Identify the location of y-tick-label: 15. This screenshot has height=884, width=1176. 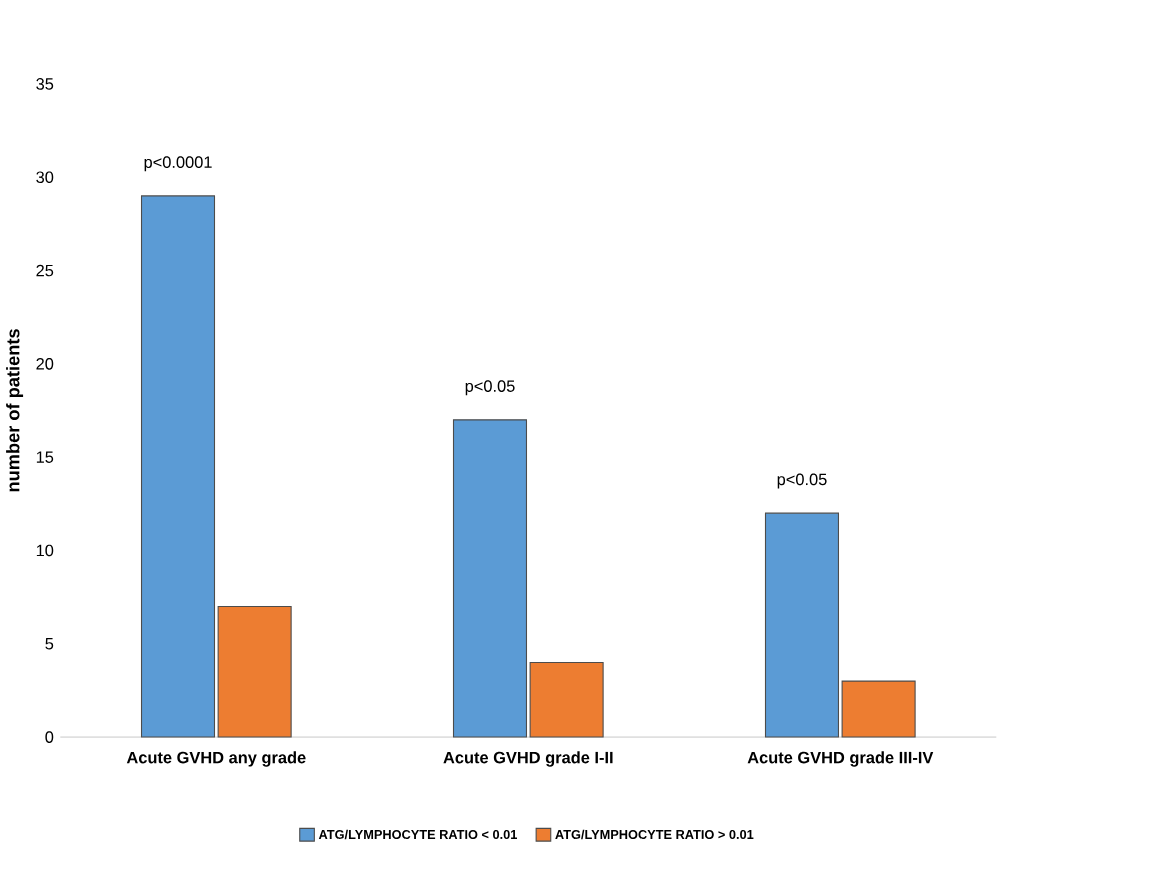
(45, 457).